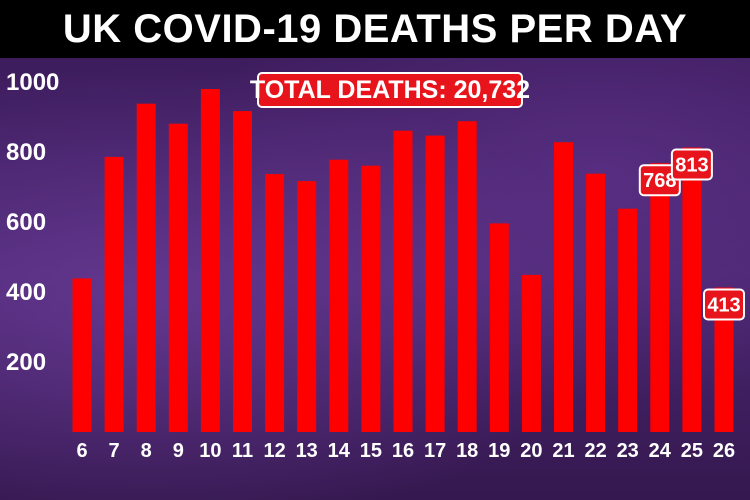  What do you see at coordinates (210, 451) in the screenshot?
I see `x-tick-label: 10` at bounding box center [210, 451].